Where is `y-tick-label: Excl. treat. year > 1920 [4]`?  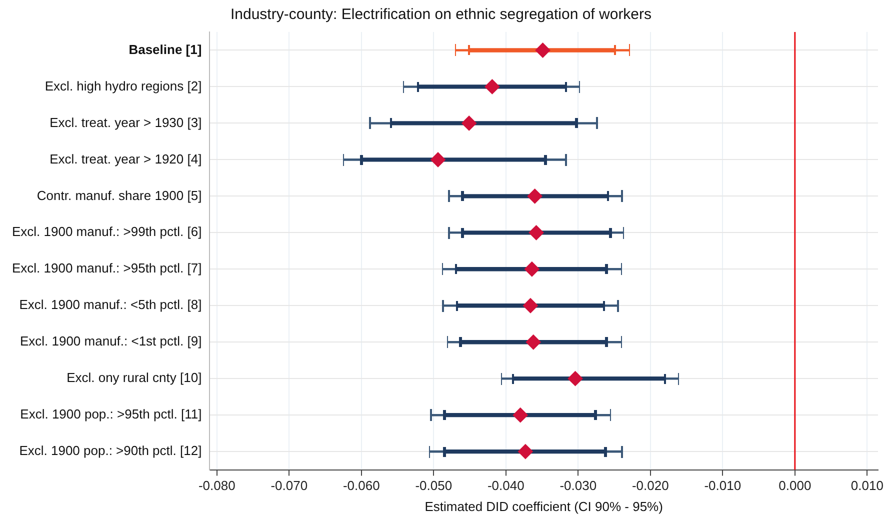 y-tick-label: Excl. treat. year > 1920 [4] is located at coordinates (126, 158).